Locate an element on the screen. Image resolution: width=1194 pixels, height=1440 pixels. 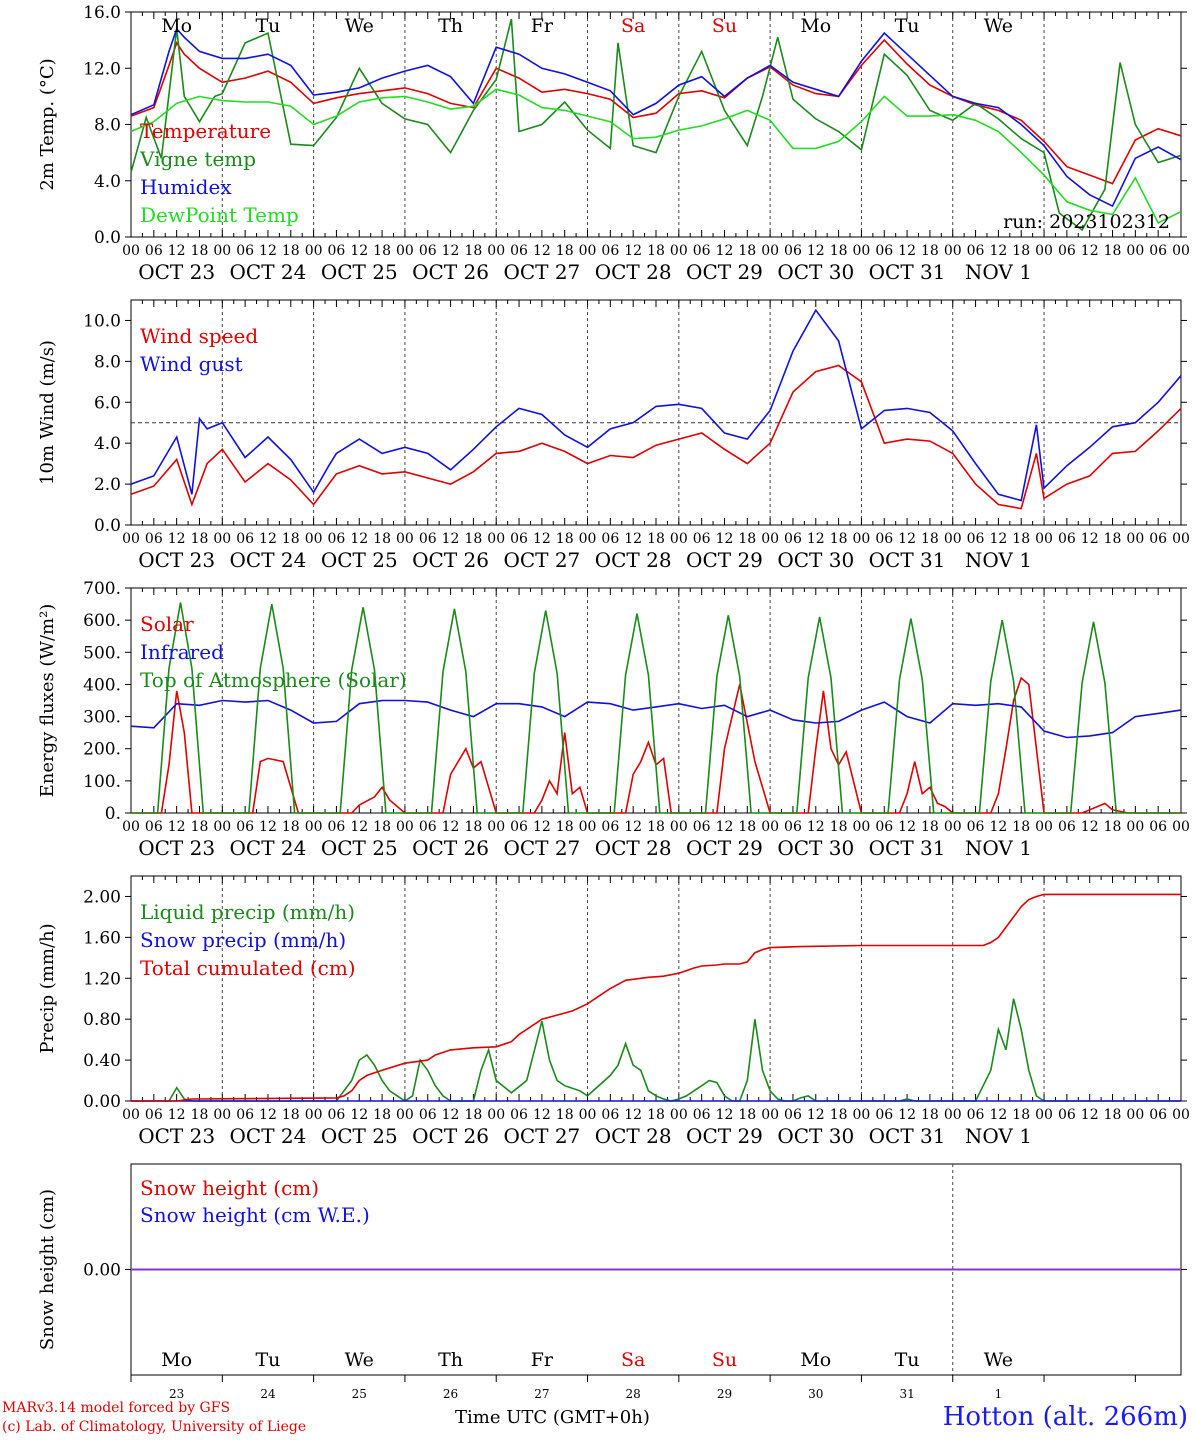
energy-y-axis-title: Energy fluxes (W/m²) is located at coordinates (47, 701).